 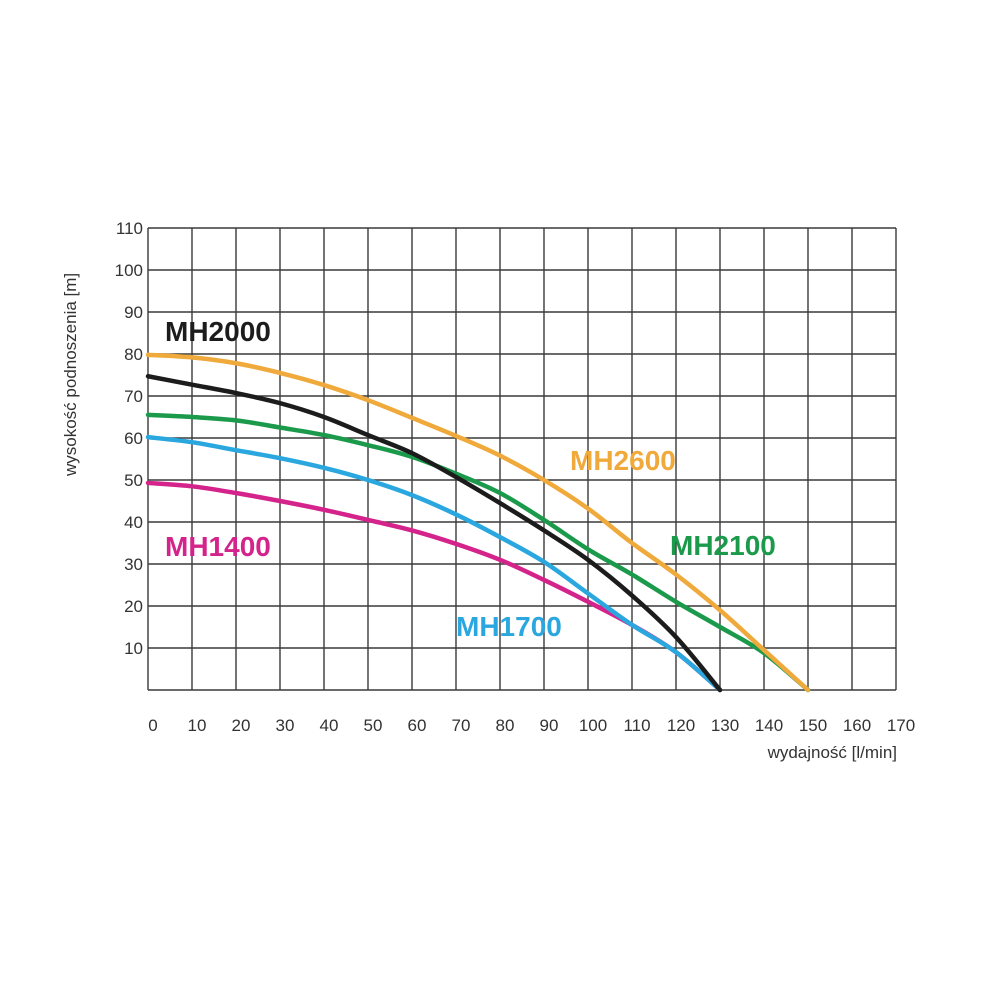 What do you see at coordinates (218, 331) in the screenshot?
I see `series-label-mh2000: MH2000` at bounding box center [218, 331].